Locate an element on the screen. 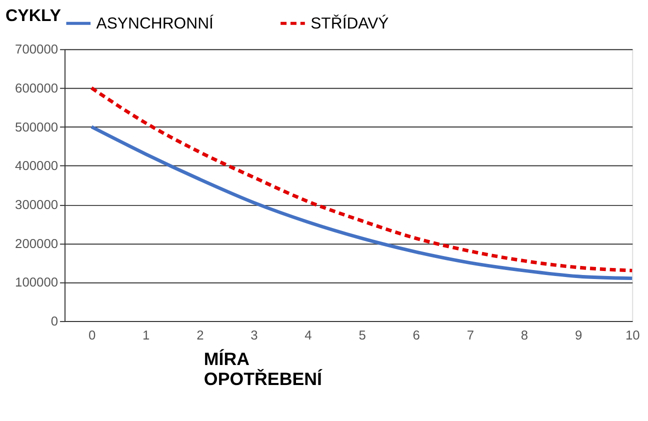 Image resolution: width=648 pixels, height=421 pixels. x-tick-label: 9 is located at coordinates (578, 334).